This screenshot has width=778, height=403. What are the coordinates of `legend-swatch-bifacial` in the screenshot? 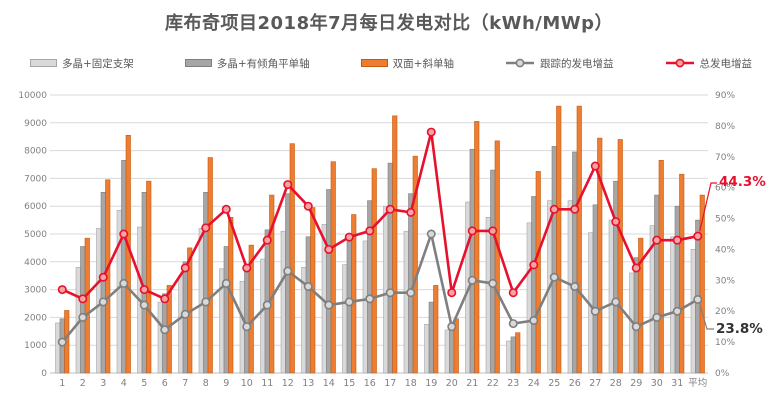 It's located at (374, 63).